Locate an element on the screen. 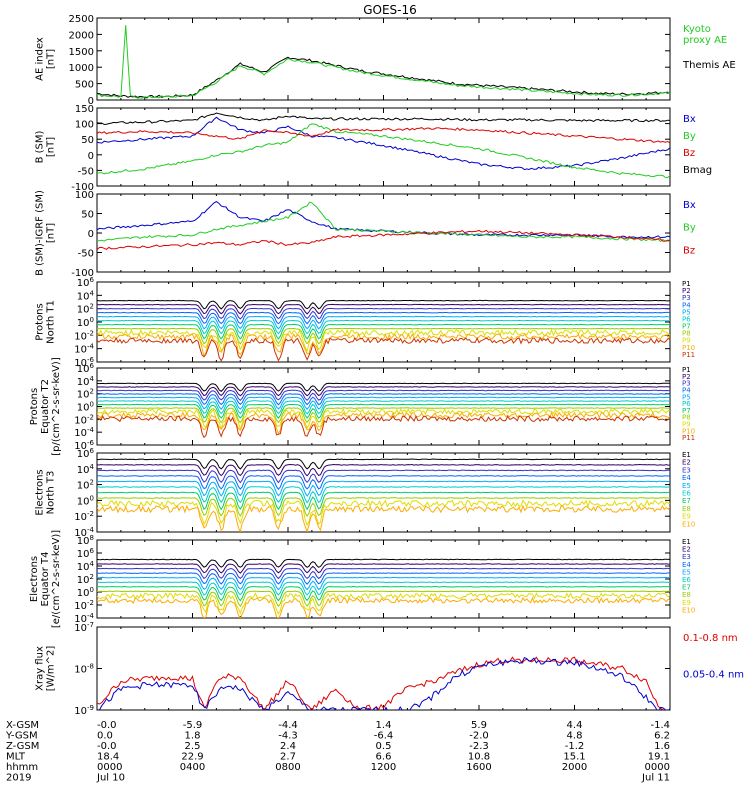 The height and width of the screenshot is (804, 750). legend-entry-e6: E6 is located at coordinates (686, 580).